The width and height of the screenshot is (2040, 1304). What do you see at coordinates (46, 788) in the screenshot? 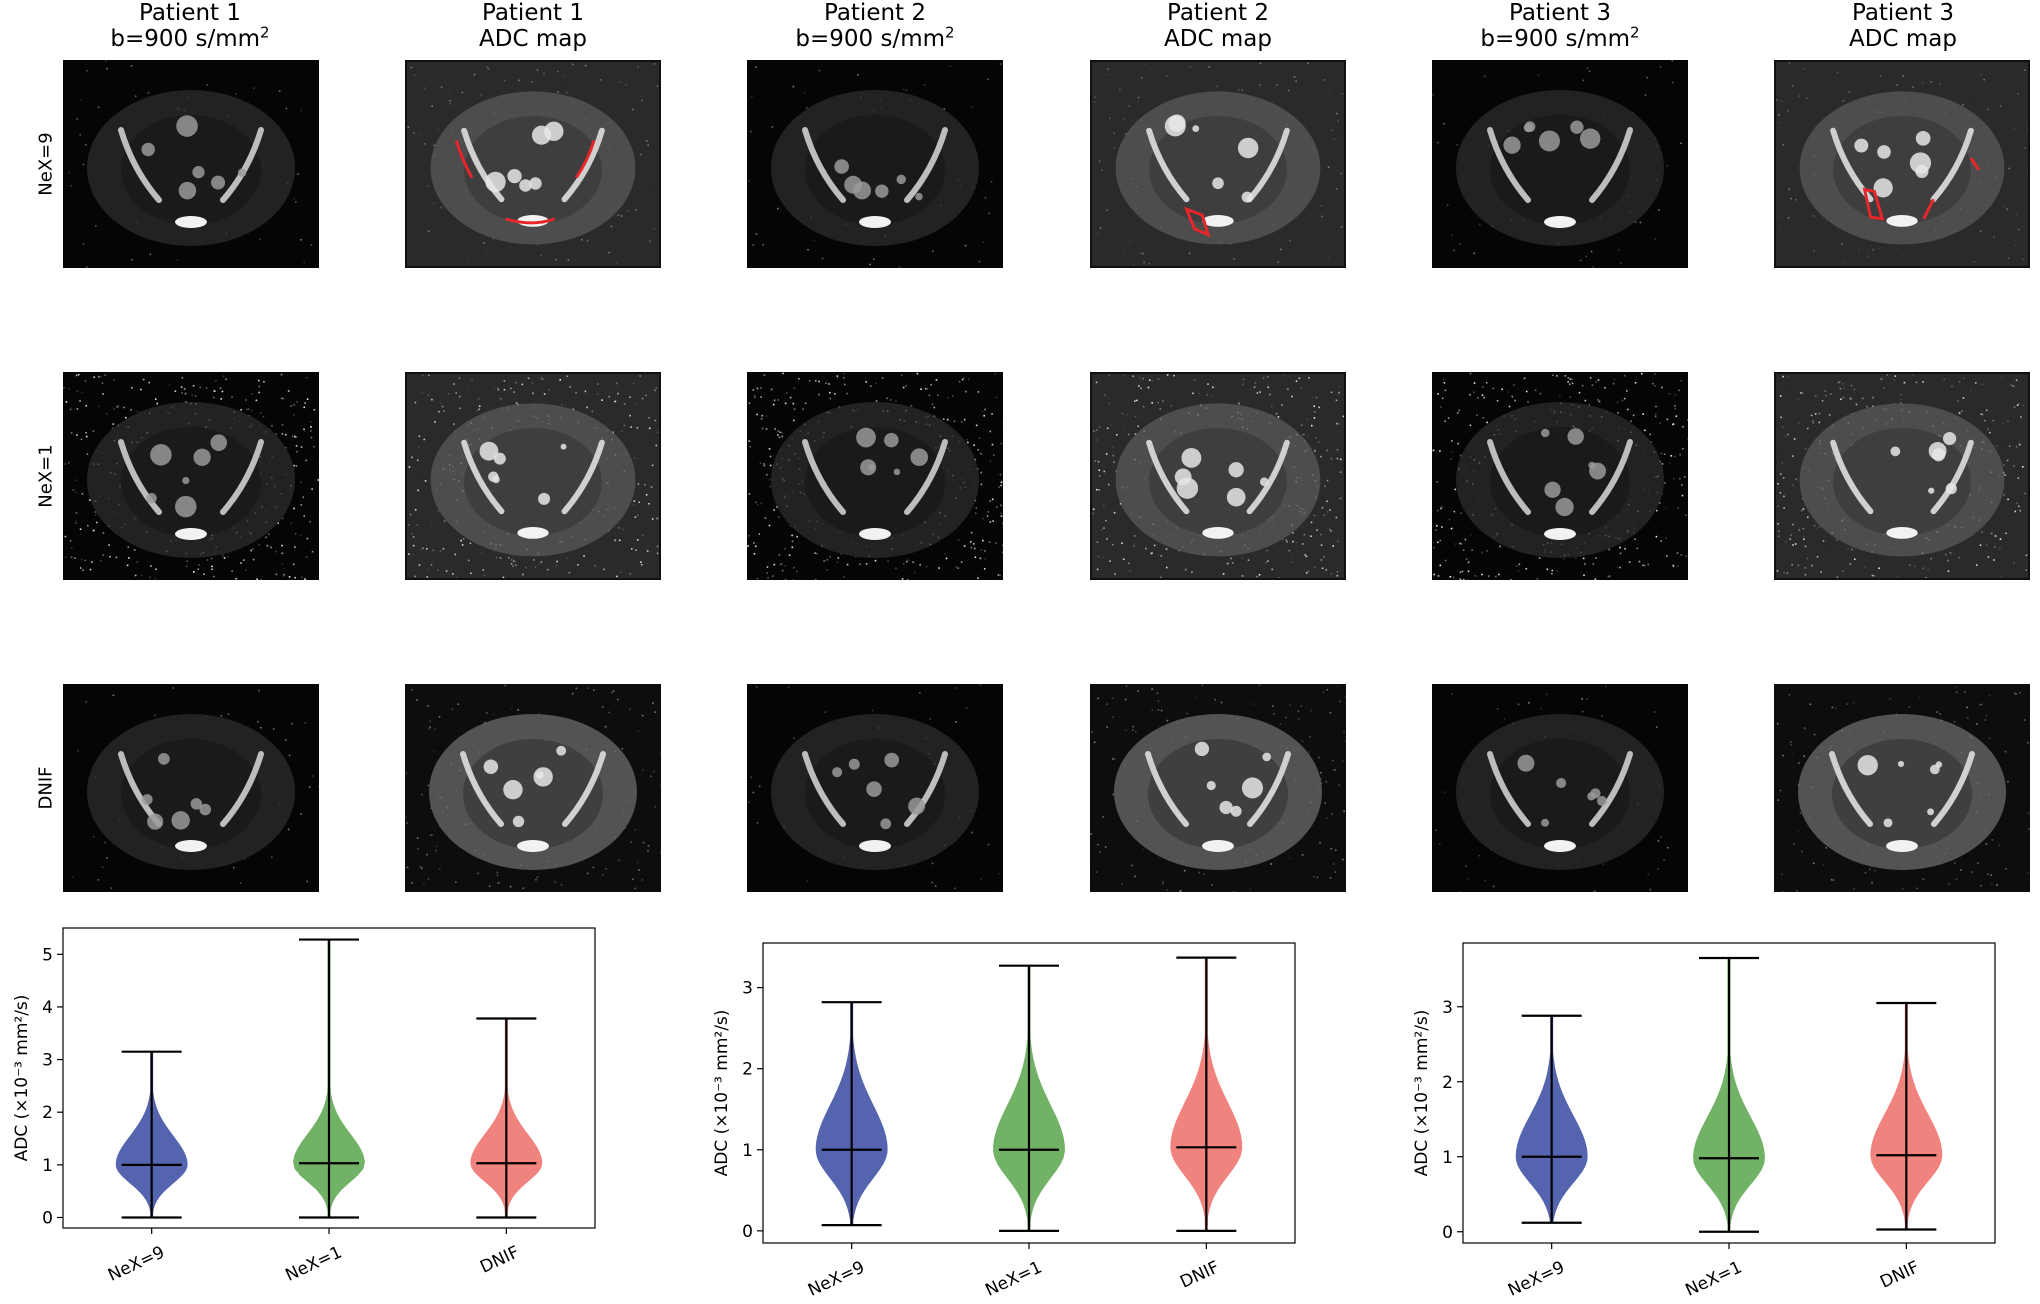
I see `row-label-dnif: DNIF` at bounding box center [46, 788].